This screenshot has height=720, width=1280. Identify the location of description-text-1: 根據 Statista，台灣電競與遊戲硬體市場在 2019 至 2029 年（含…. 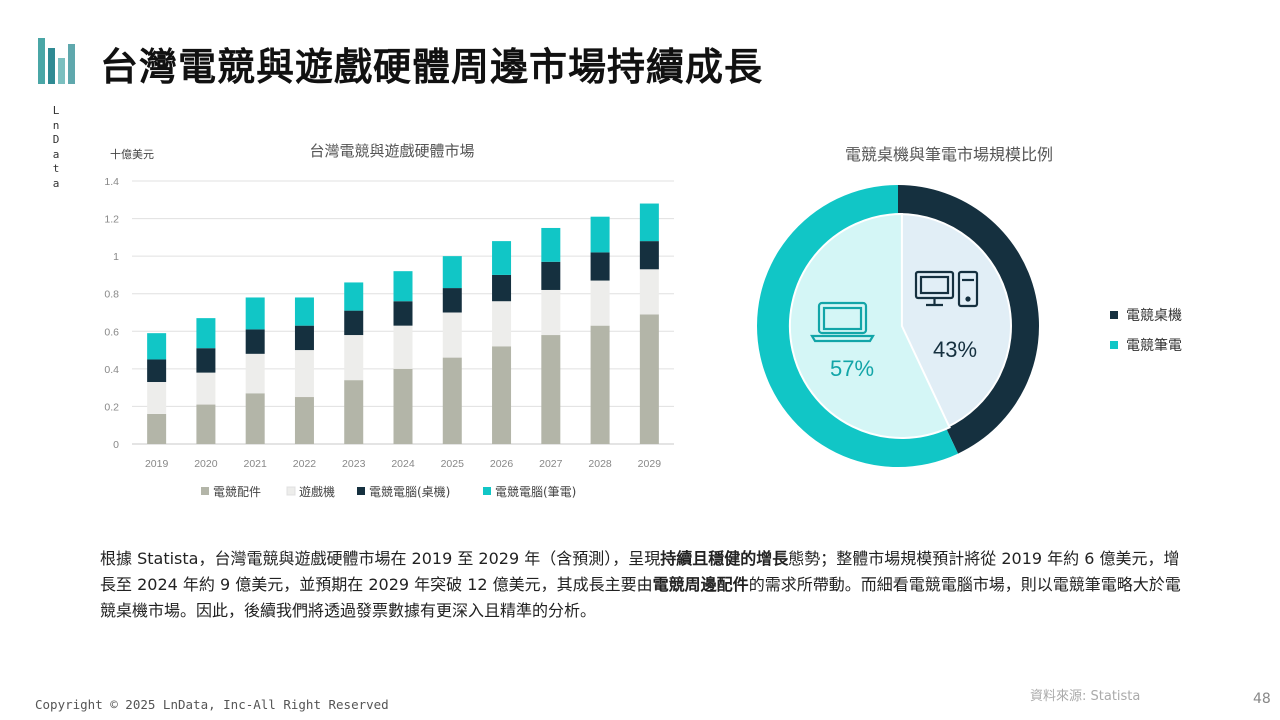
(380, 558).